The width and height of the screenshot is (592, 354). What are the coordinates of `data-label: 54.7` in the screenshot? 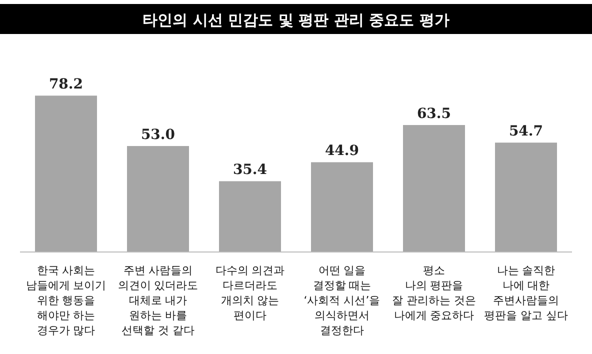 It's located at (526, 132).